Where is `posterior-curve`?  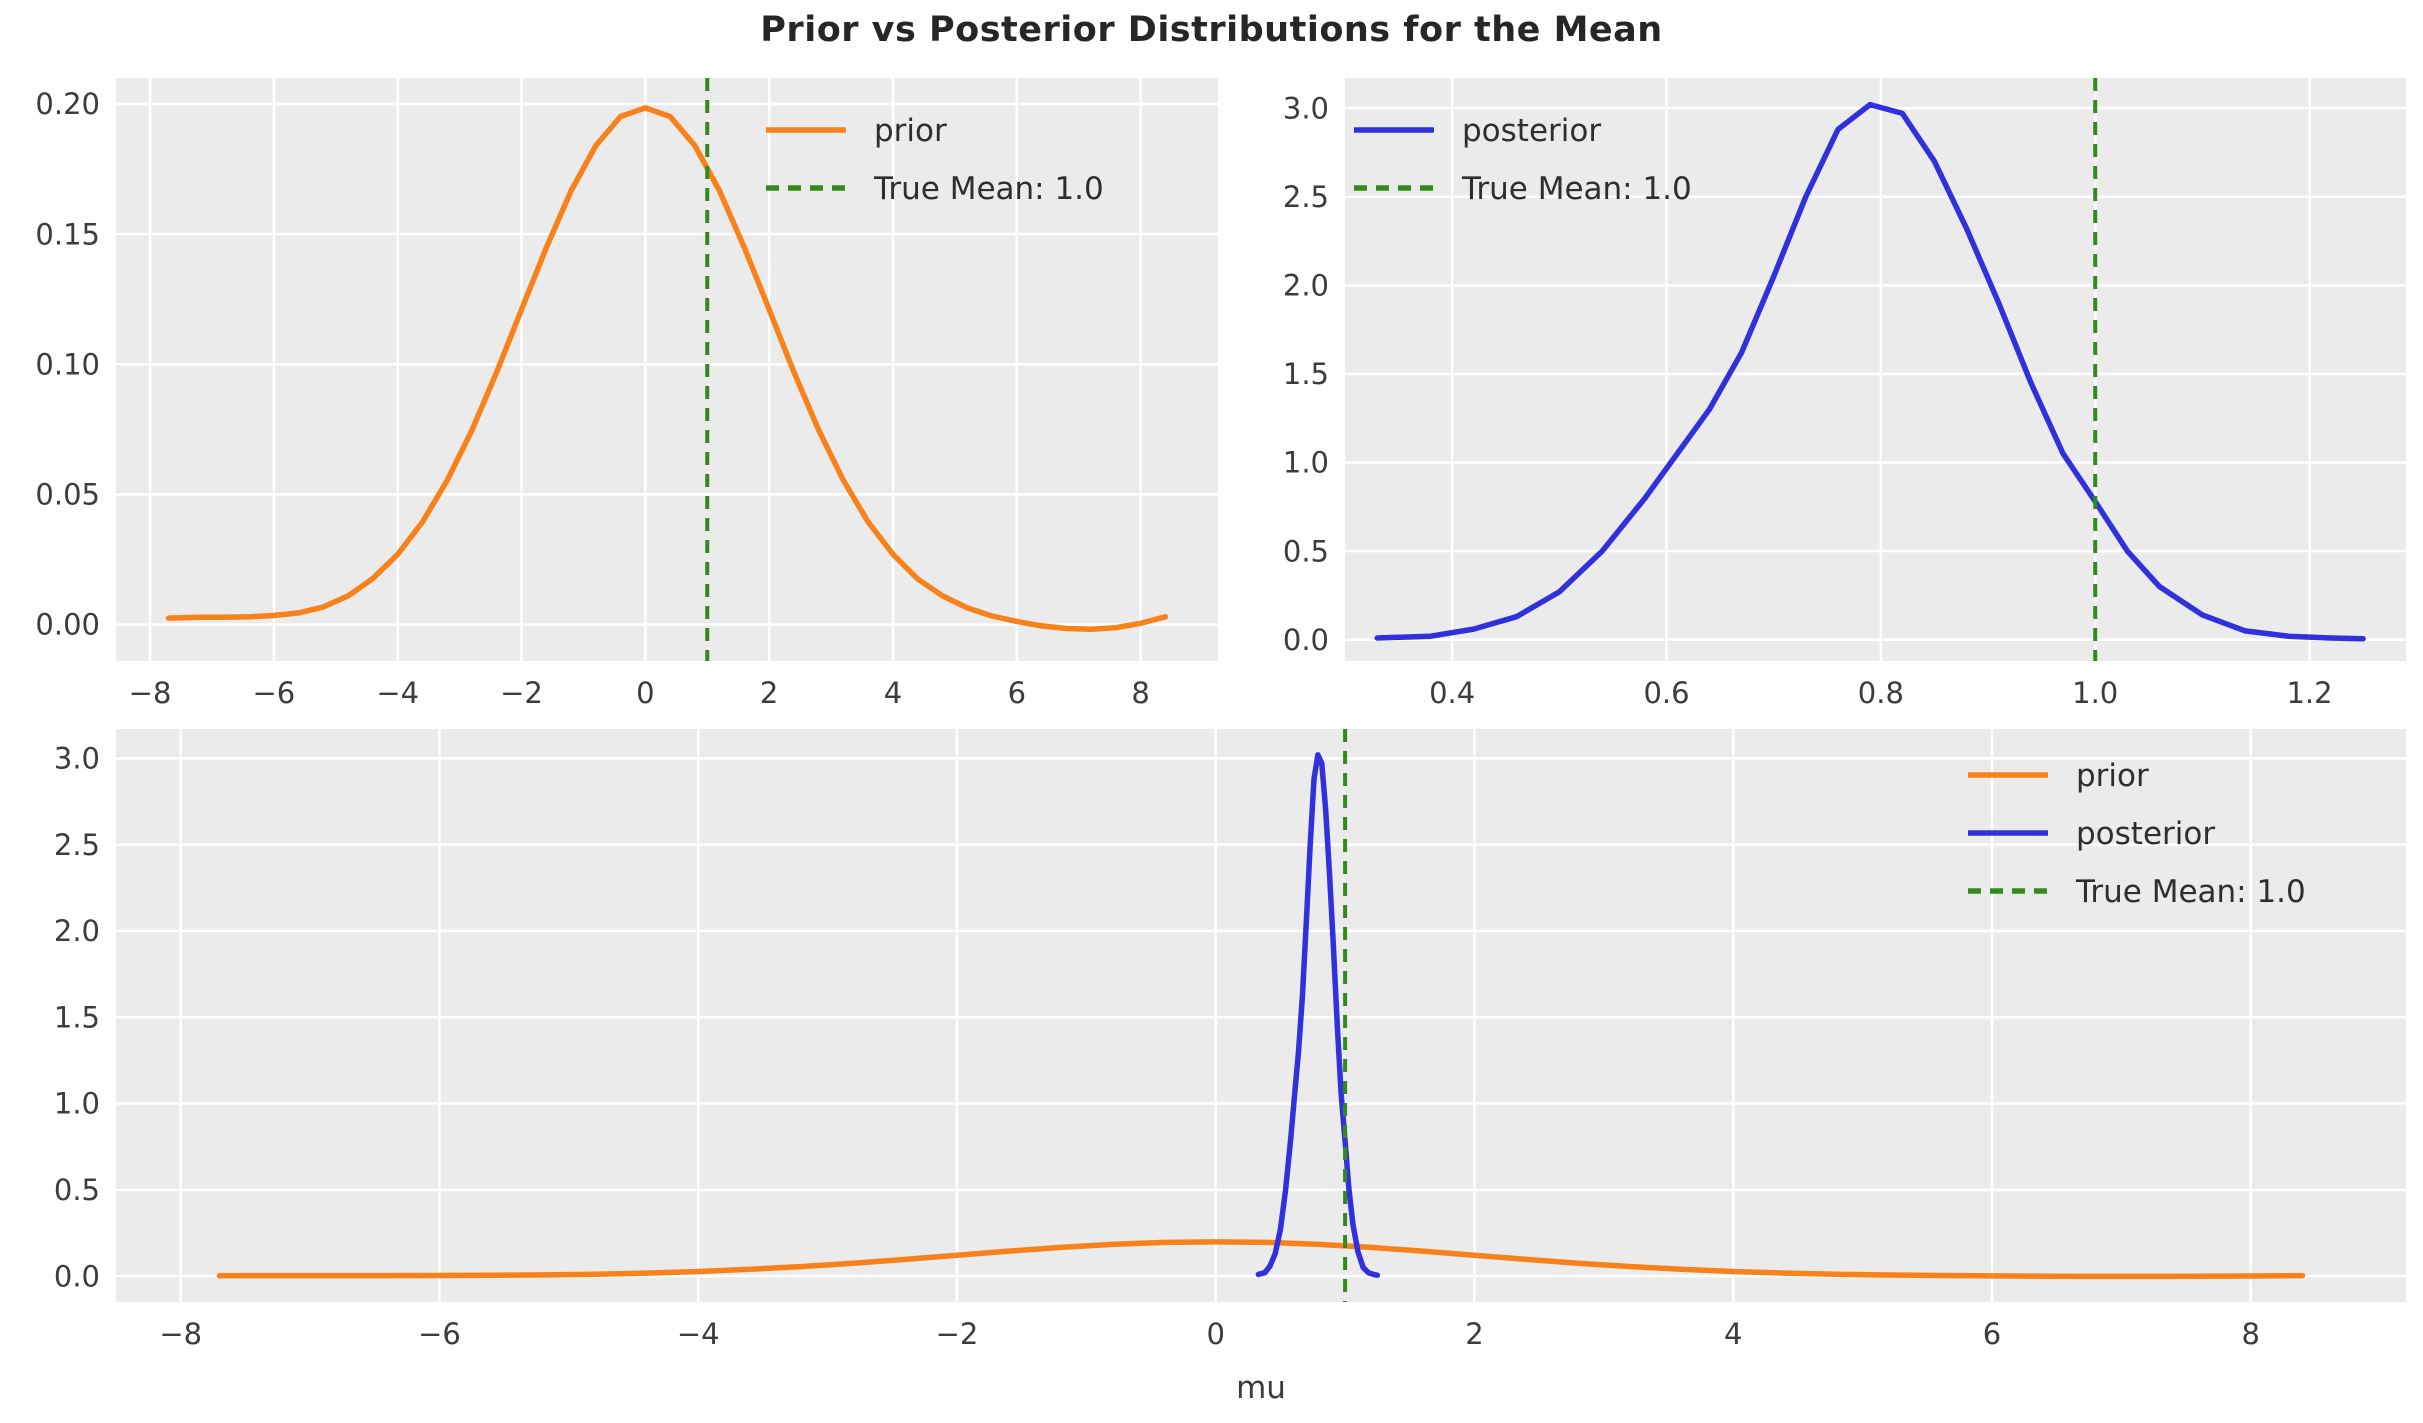
posterior-curve is located at coordinates (1318, 1015).